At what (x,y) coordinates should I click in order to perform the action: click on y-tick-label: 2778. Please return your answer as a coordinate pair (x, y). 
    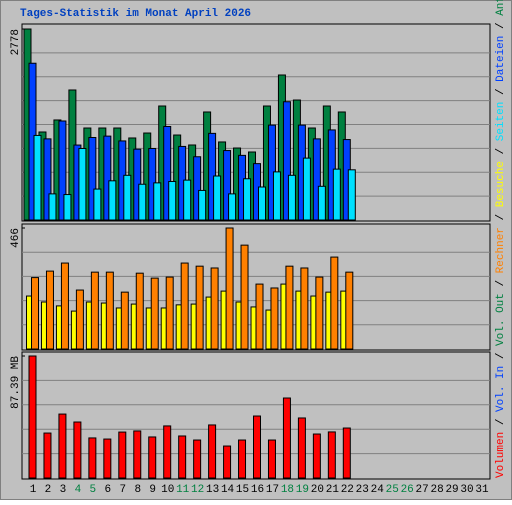
    Looking at the image, I should click on (16, 42).